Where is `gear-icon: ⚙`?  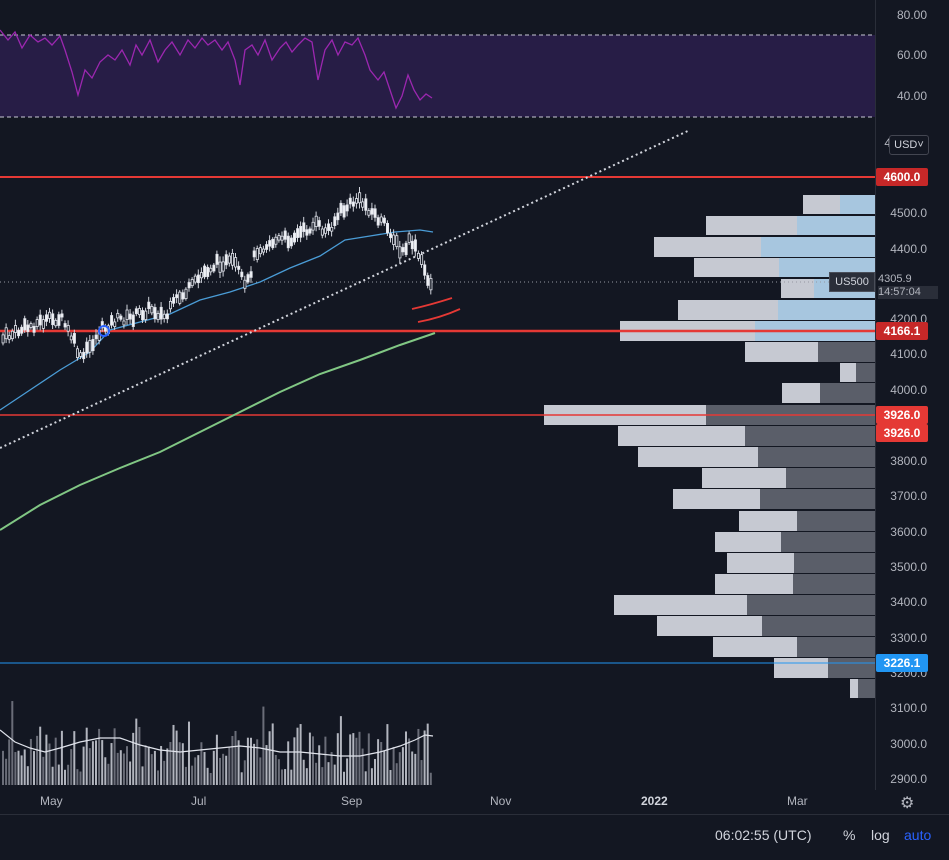
gear-icon: ⚙ is located at coordinates (907, 803).